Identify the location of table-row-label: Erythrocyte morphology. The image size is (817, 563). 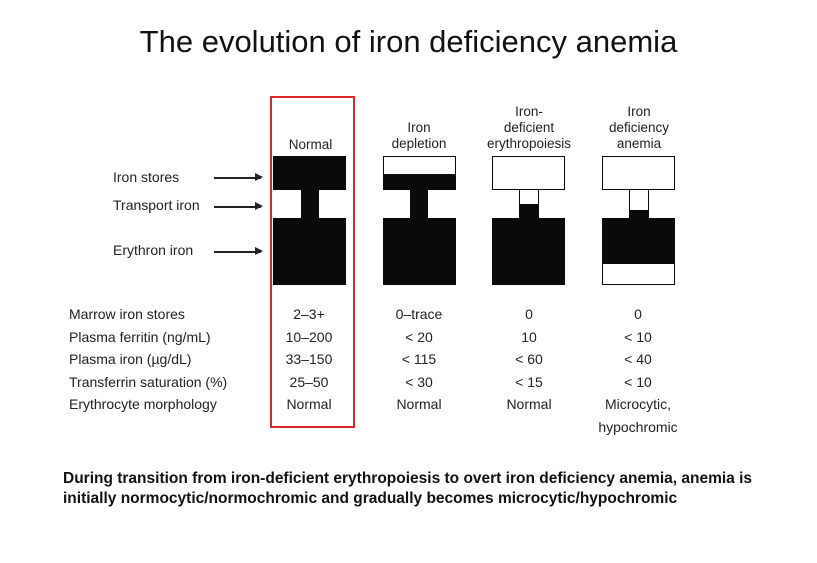
(143, 404).